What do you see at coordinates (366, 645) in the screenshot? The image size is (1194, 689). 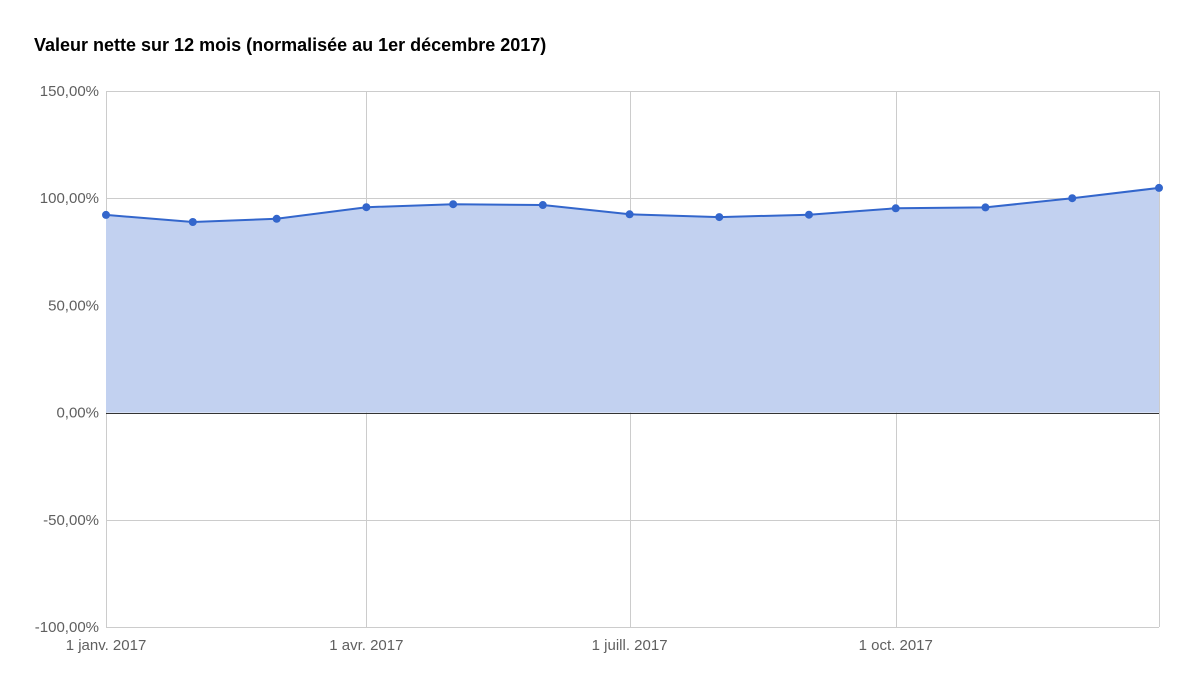 I see `x-tick-label: 1 avr. 2017` at bounding box center [366, 645].